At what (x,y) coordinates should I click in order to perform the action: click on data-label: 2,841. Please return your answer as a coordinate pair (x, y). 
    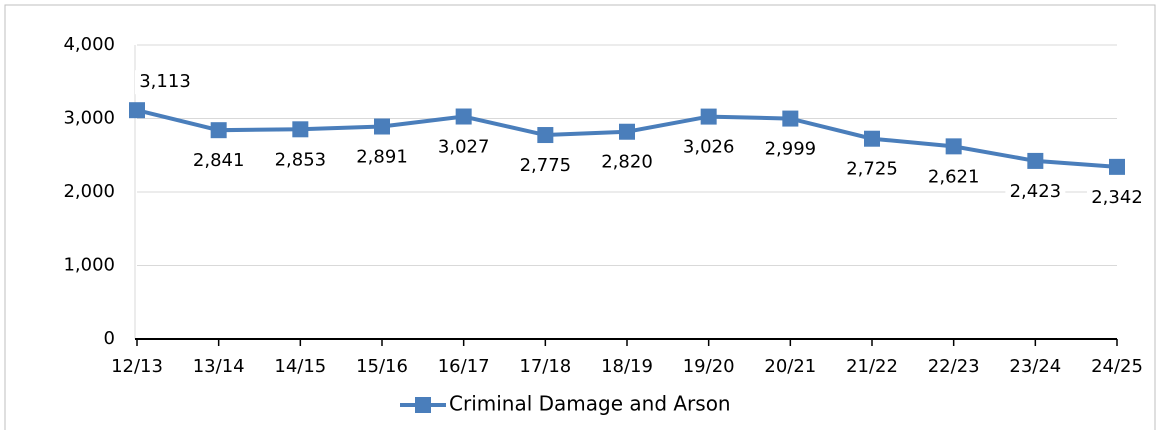
    Looking at the image, I should click on (219, 160).